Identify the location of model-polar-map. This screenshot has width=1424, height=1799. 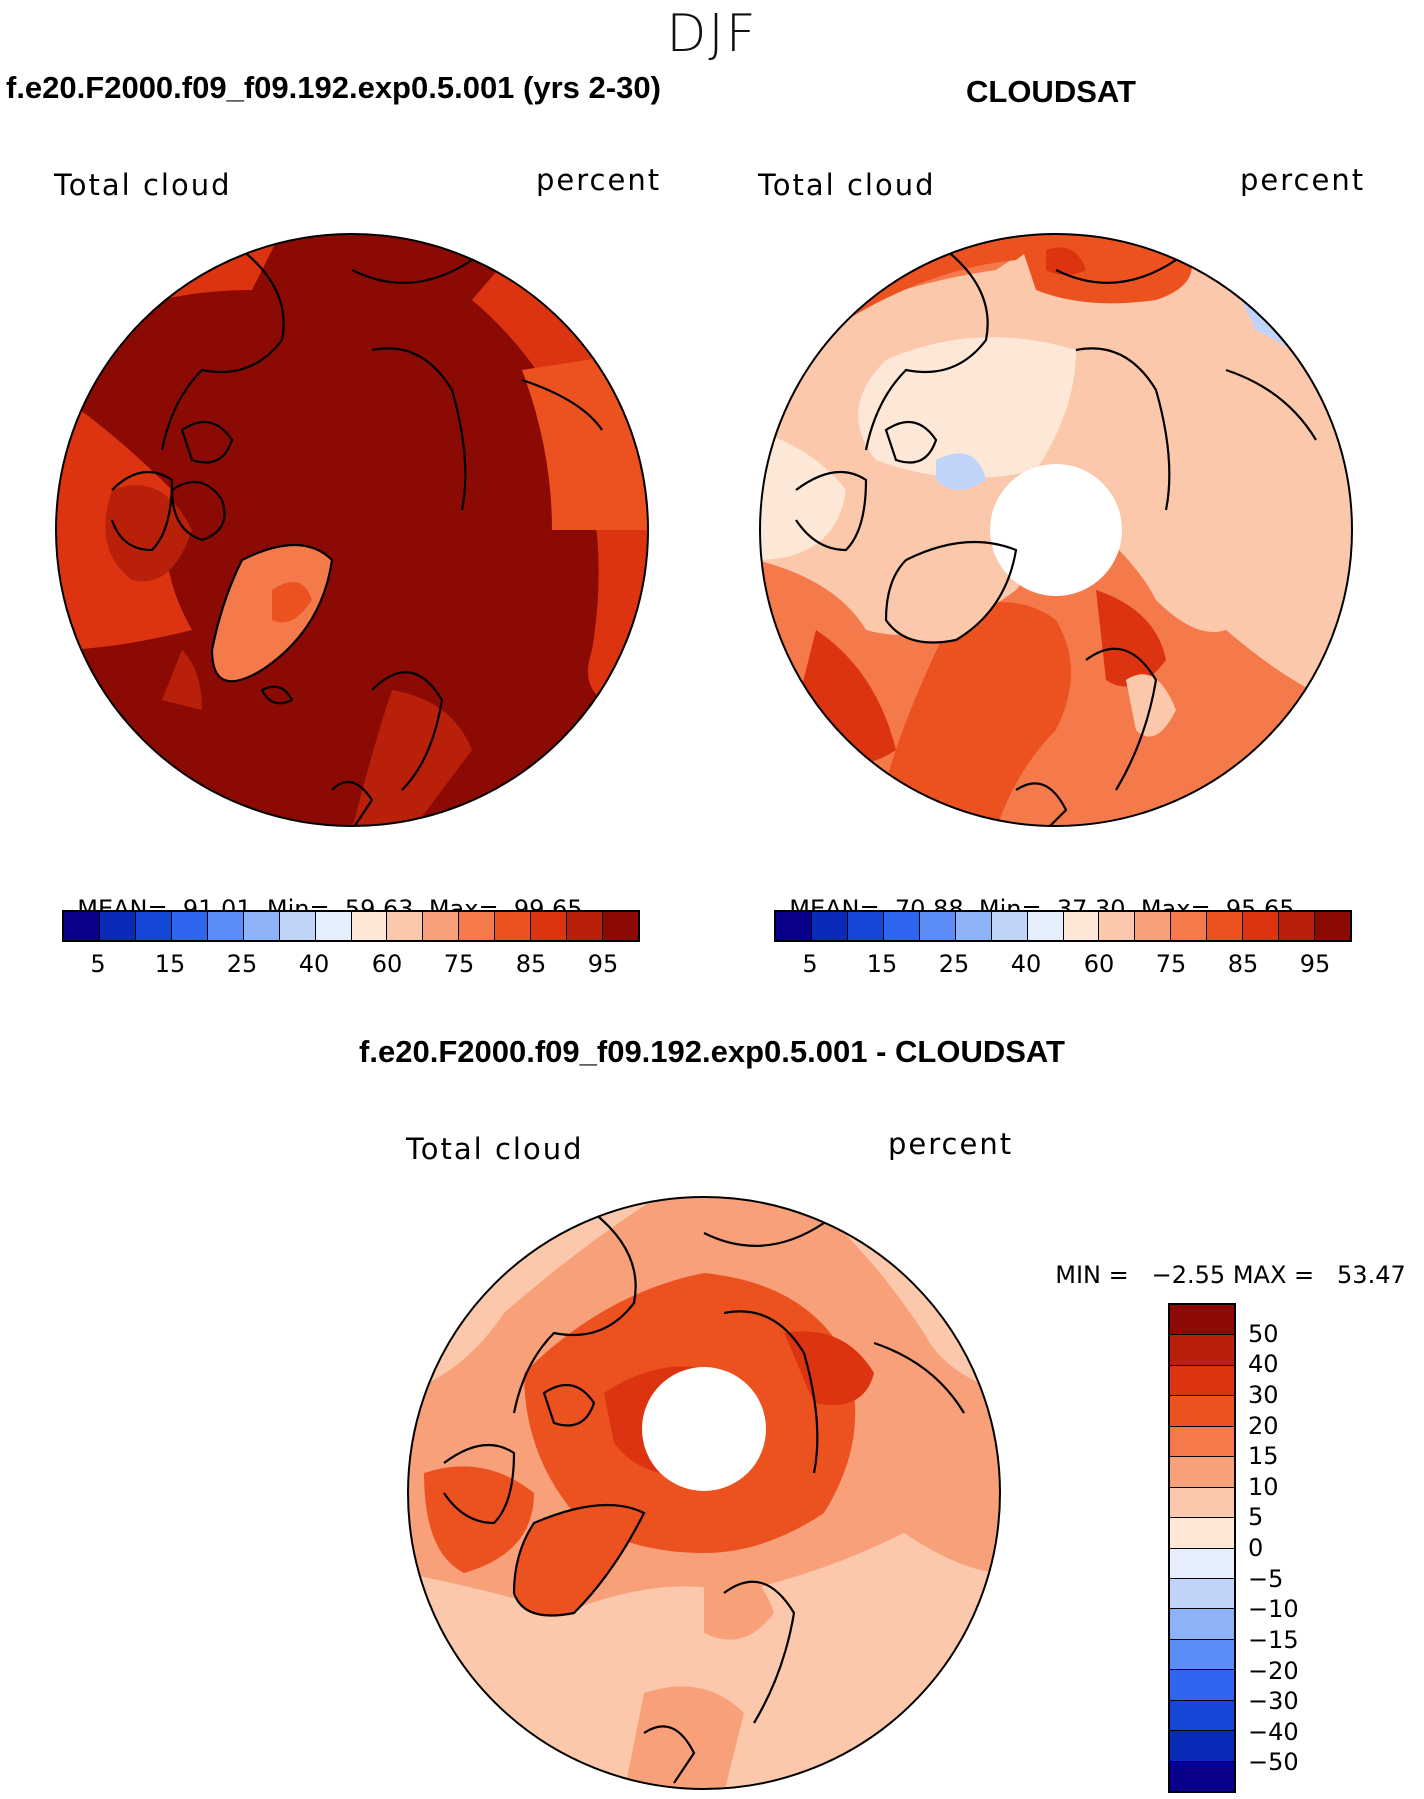
(352, 530).